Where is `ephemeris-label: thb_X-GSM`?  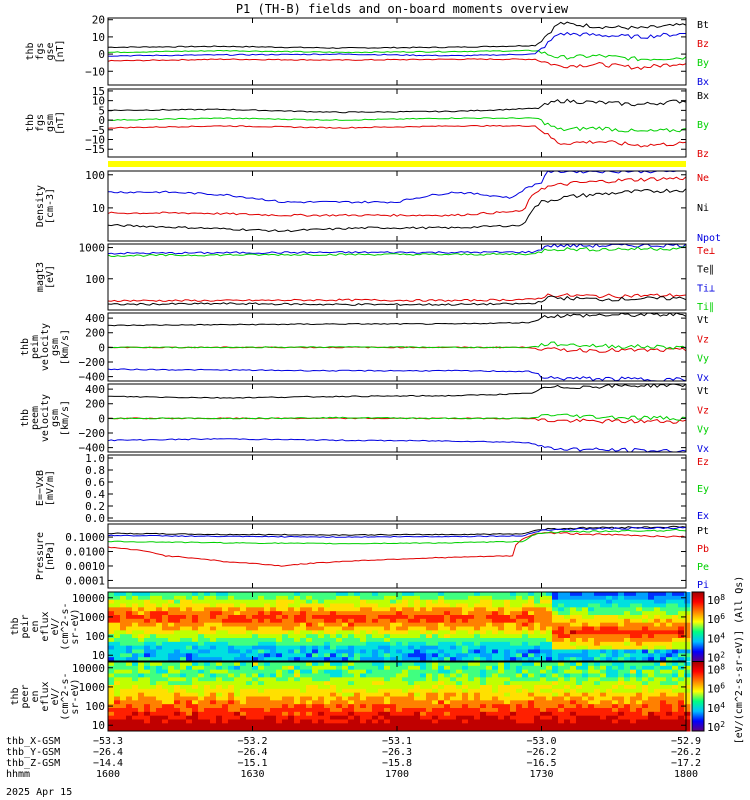
ephemeris-label: thb_X-GSM is located at coordinates (33, 741).